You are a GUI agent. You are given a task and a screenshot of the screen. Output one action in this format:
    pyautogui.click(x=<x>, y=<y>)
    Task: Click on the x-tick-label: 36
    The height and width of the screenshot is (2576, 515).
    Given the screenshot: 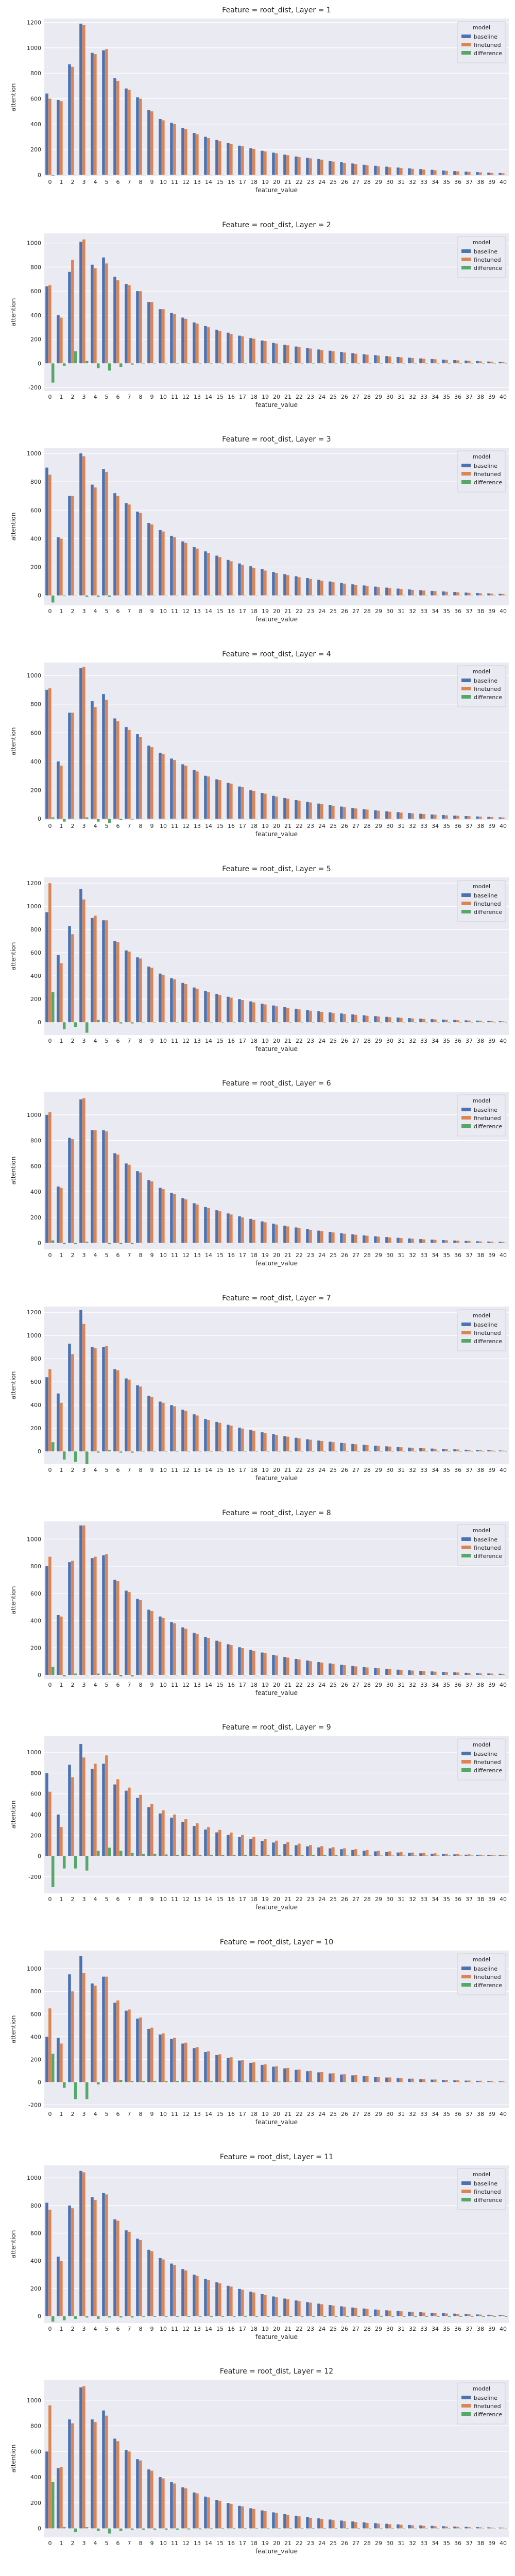 What is the action you would take?
    pyautogui.click(x=457, y=2329)
    